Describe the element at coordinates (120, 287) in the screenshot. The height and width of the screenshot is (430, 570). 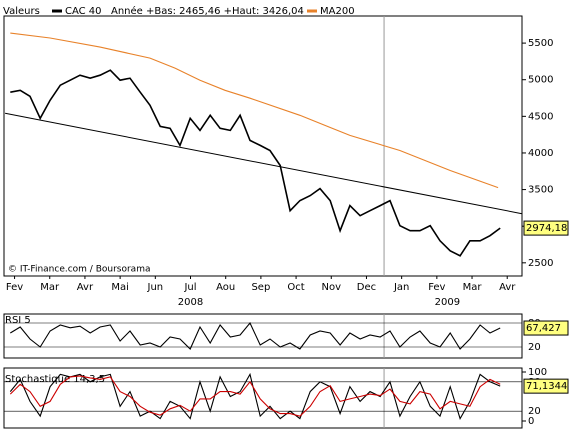
I see `x-tick-label: Mai` at that location.